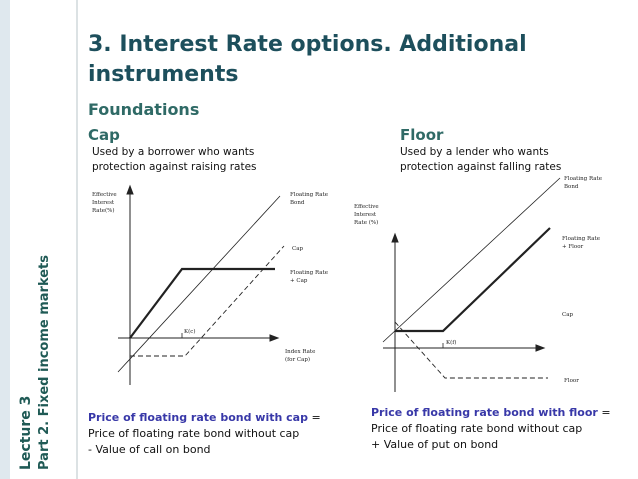 The height and width of the screenshot is (479, 638). Describe the element at coordinates (163, 74) in the screenshot. I see `title-line: instruments` at that location.